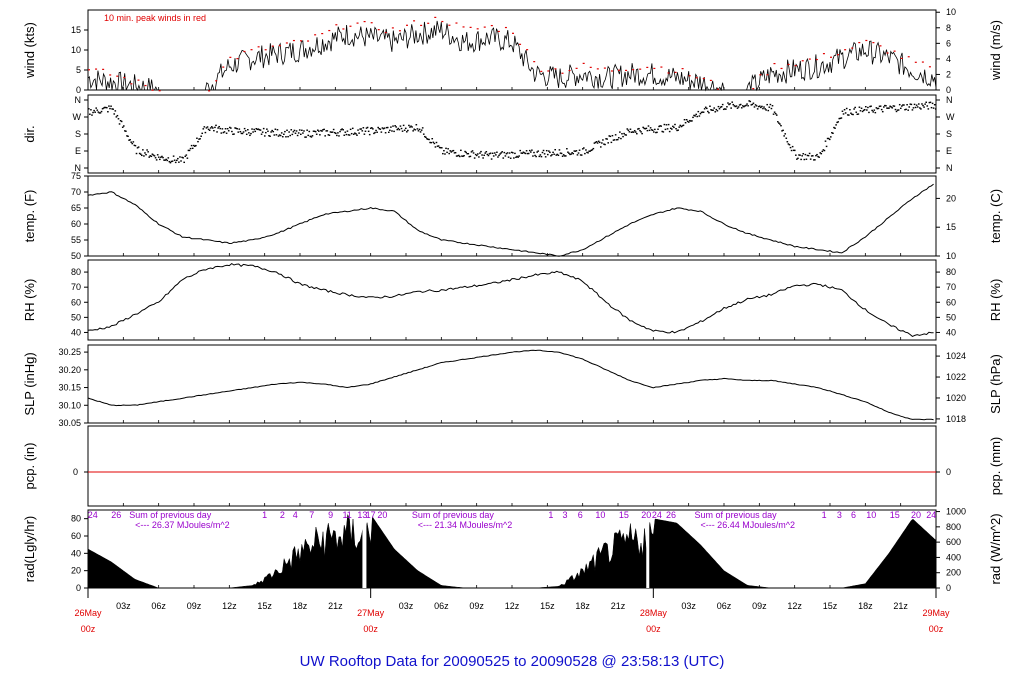 Image resolution: width=1024 pixels, height=700 pixels. I want to click on ytick-label-right-slp: 1022, so click(956, 377).